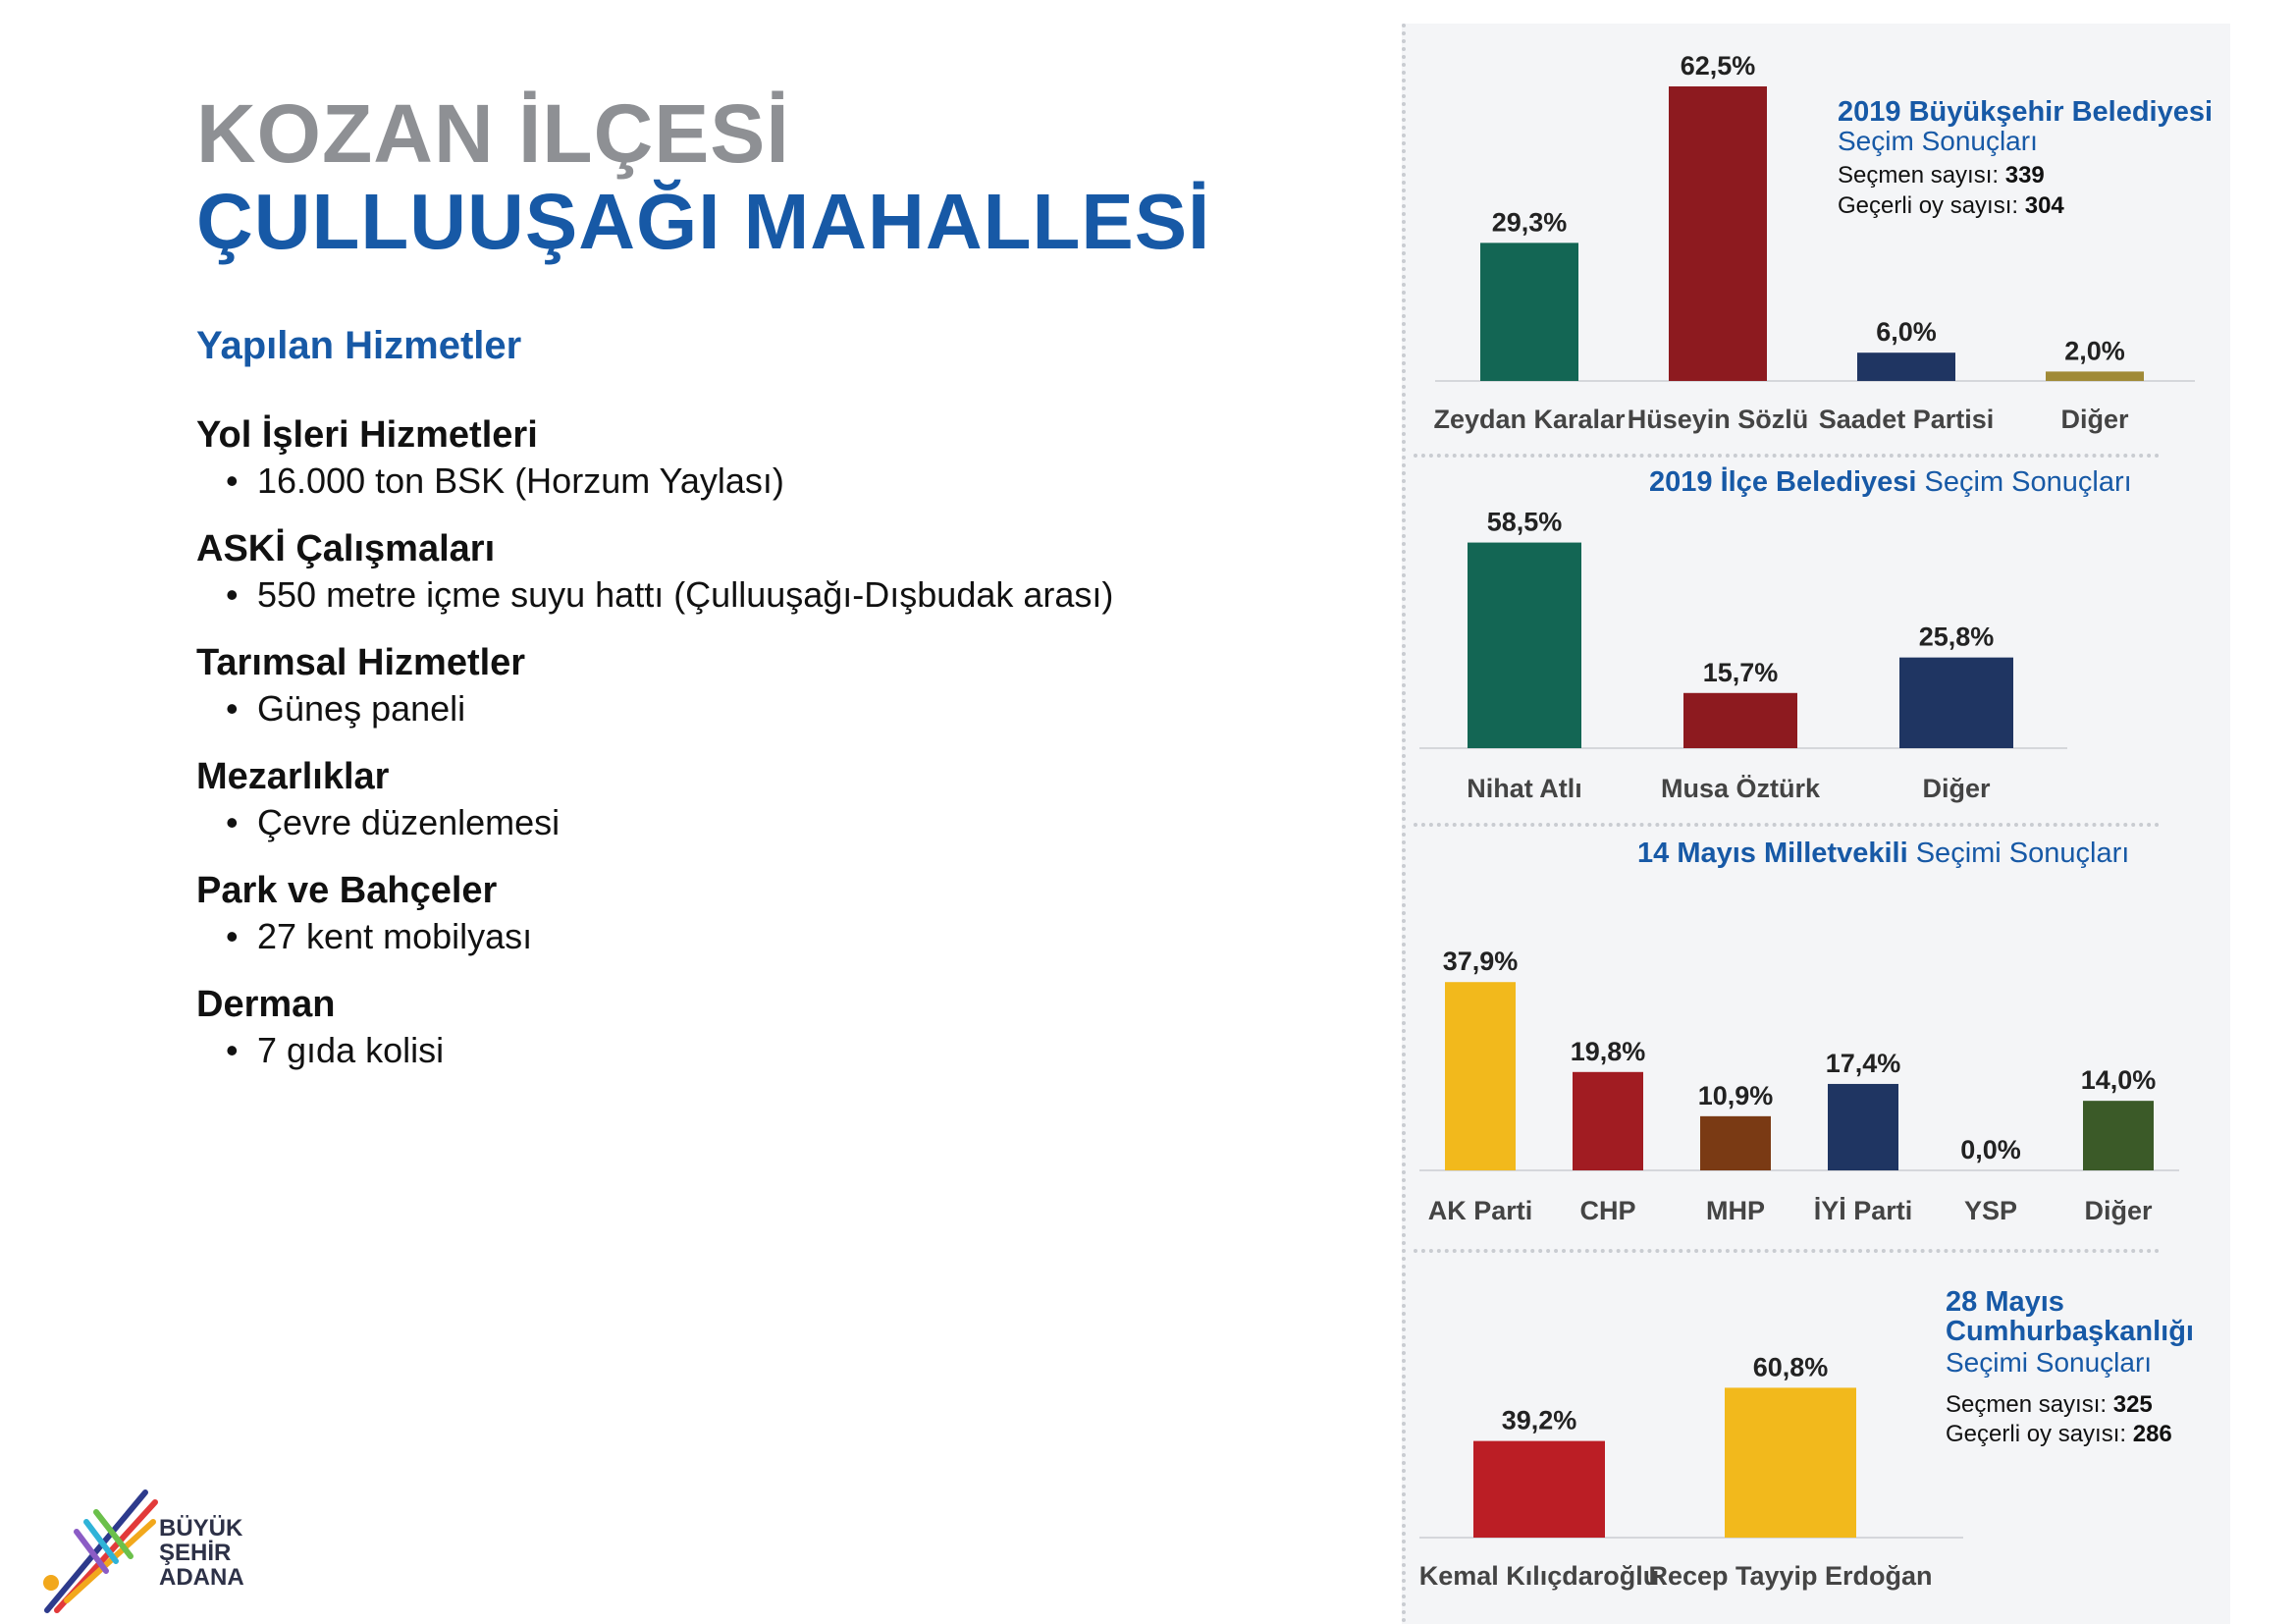 The height and width of the screenshot is (1624, 2296). What do you see at coordinates (1957, 637) in the screenshot?
I see `chart2-value-label: 25,8%` at bounding box center [1957, 637].